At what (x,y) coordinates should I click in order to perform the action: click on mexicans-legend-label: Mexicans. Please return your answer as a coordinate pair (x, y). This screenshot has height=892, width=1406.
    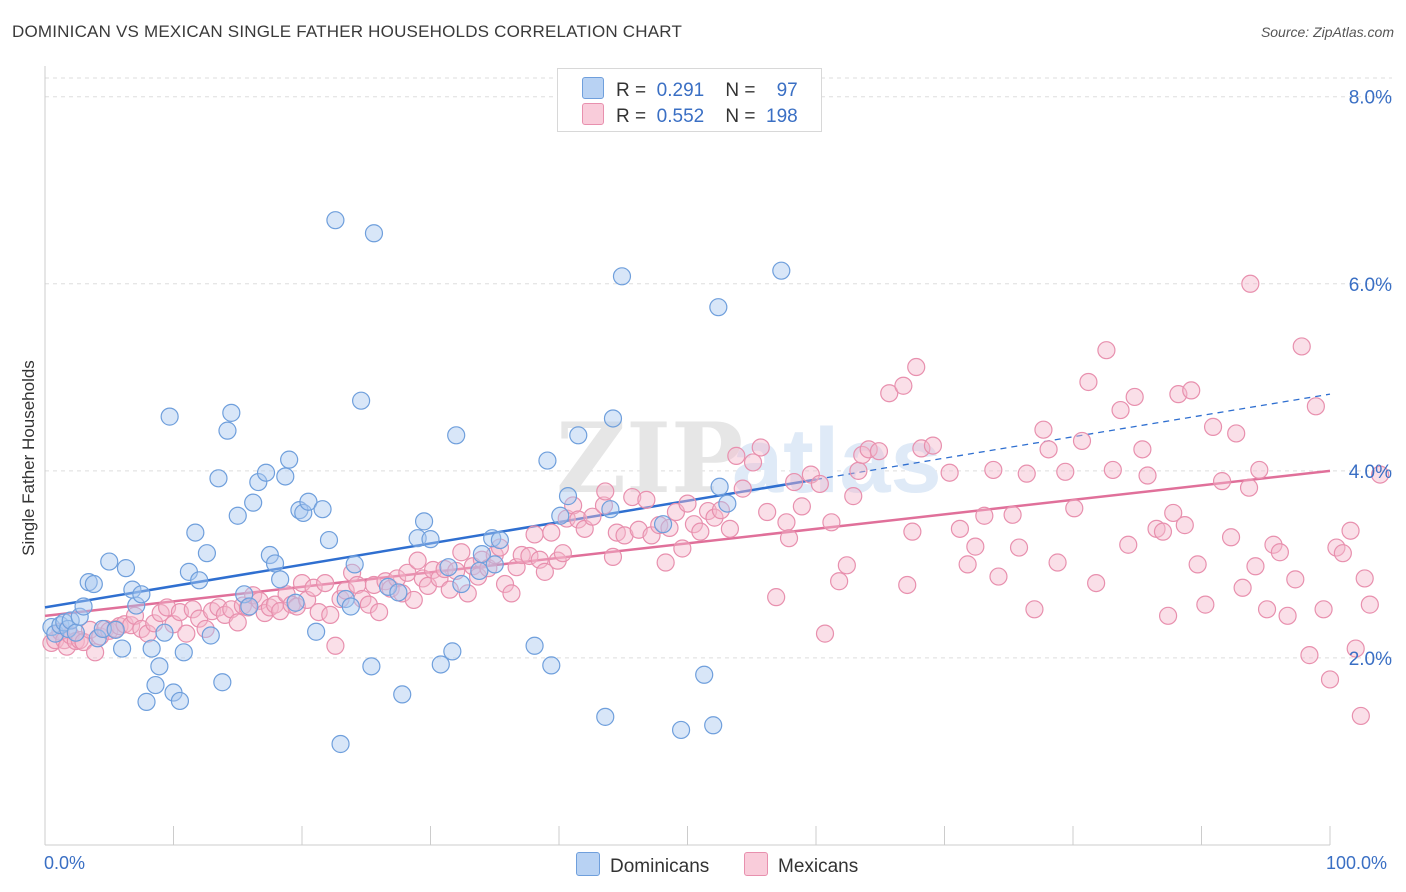
    Looking at the image, I should click on (818, 866).